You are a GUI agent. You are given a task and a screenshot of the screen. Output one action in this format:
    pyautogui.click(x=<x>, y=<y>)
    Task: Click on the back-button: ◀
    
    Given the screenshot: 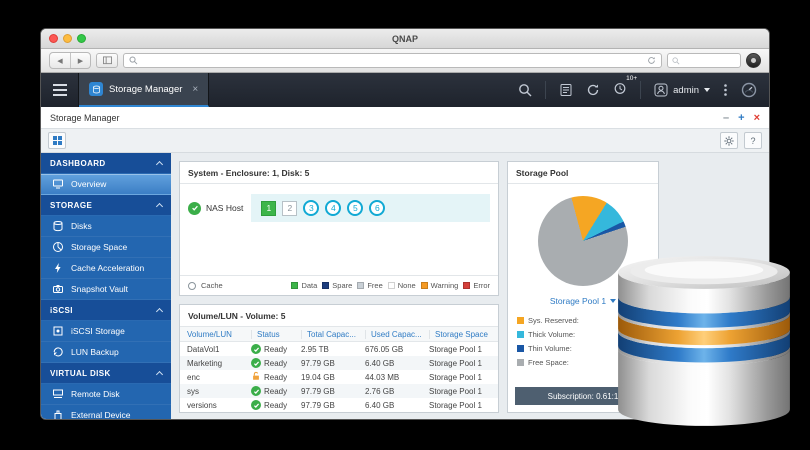 What is the action you would take?
    pyautogui.click(x=60, y=61)
    